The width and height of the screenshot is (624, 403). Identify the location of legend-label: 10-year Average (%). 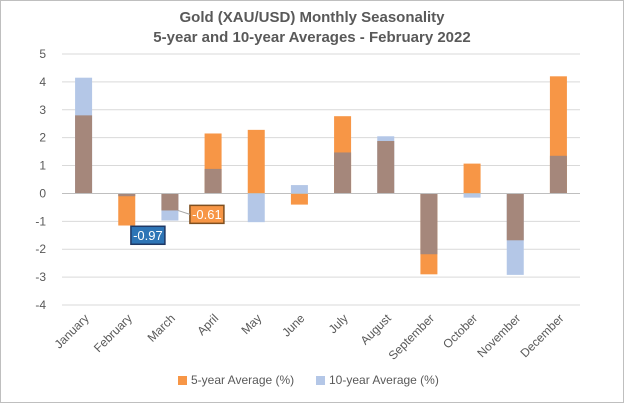
(384, 380).